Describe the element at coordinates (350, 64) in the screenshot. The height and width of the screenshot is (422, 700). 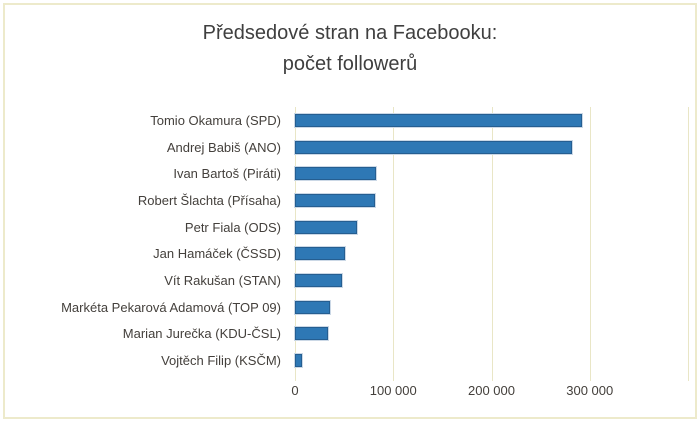
I see `chart-title-line-2: počet followerů` at that location.